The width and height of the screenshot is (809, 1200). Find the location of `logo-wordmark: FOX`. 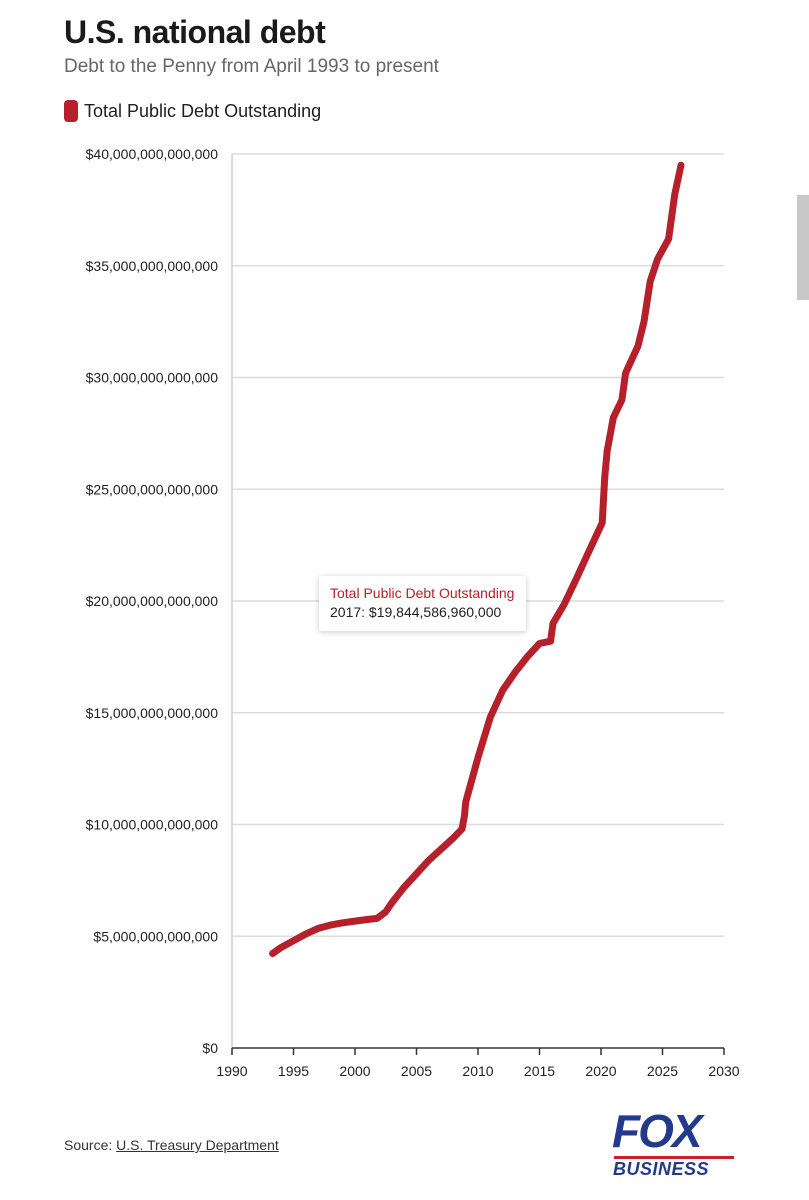

logo-wordmark: FOX is located at coordinates (657, 1131).